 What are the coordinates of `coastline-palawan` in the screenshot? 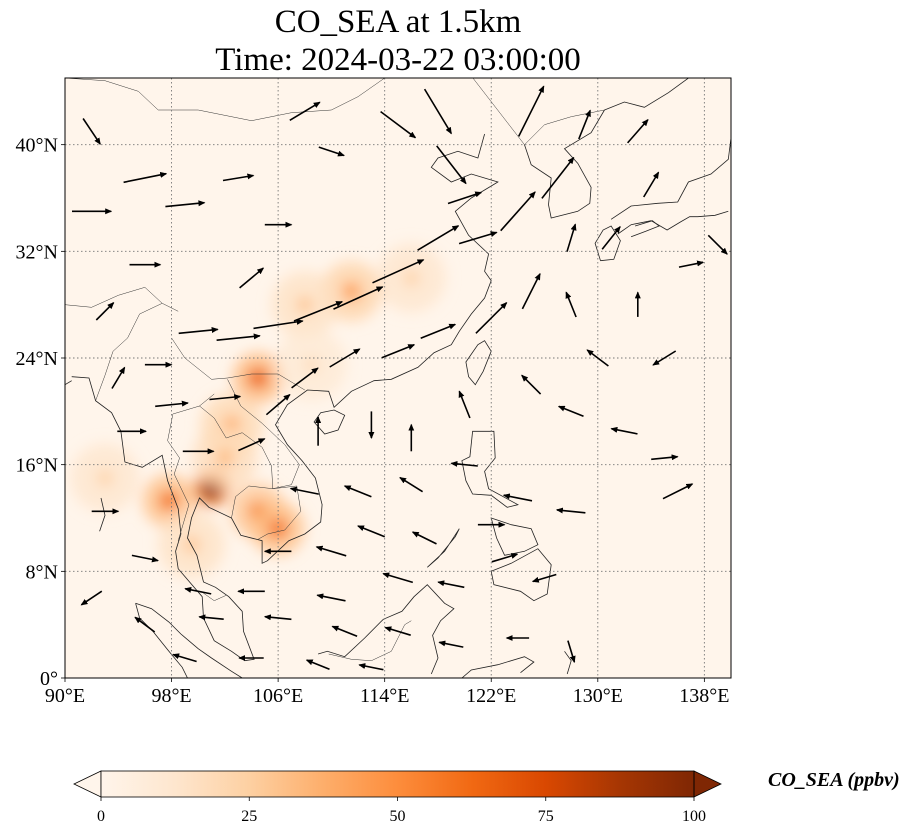 It's located at (443, 548).